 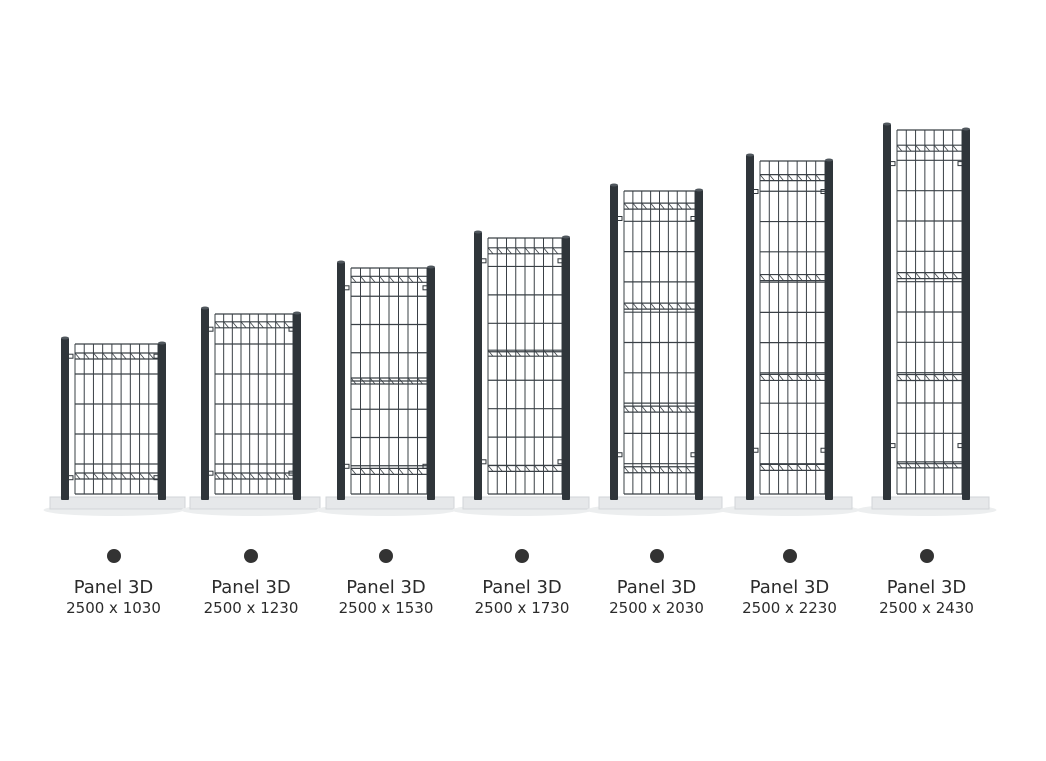 What do you see at coordinates (656, 608) in the screenshot?
I see `panel-dimensions: 2500 x 2030` at bounding box center [656, 608].